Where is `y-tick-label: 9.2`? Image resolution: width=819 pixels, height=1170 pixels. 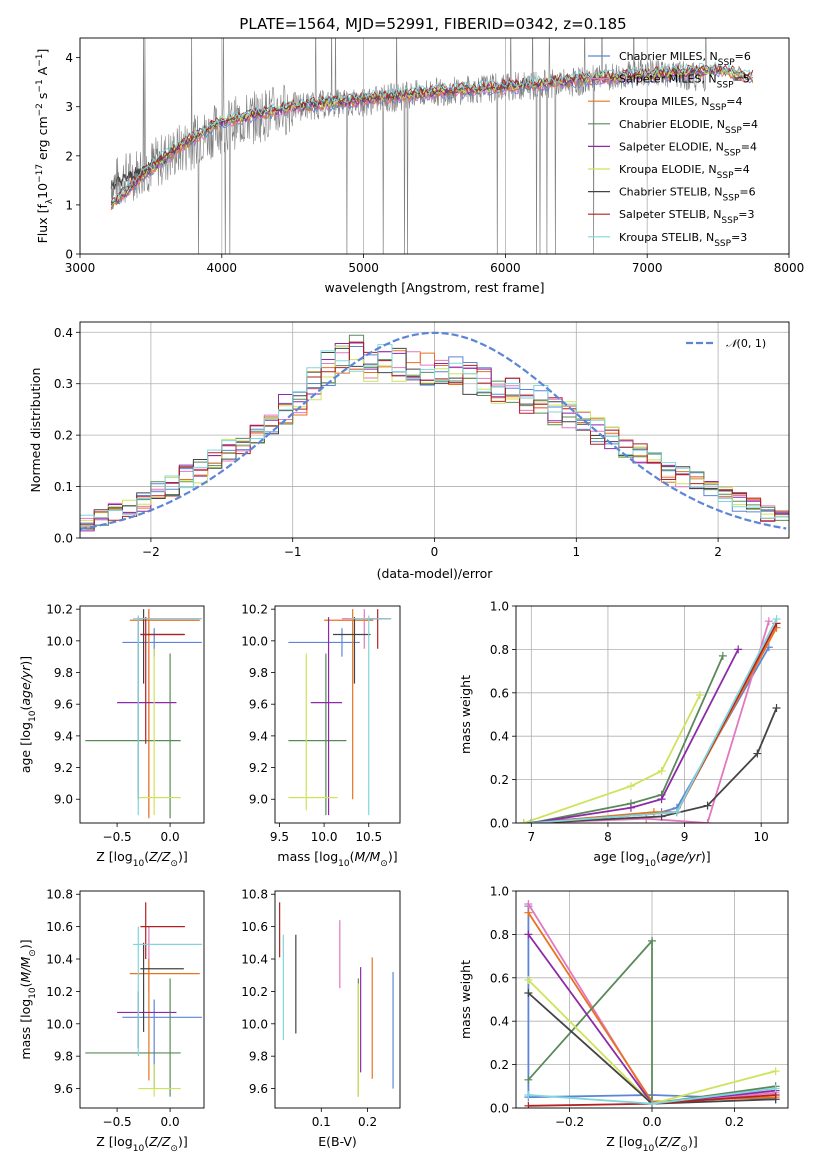 y-tick-label: 9.2 is located at coordinates (63, 768).